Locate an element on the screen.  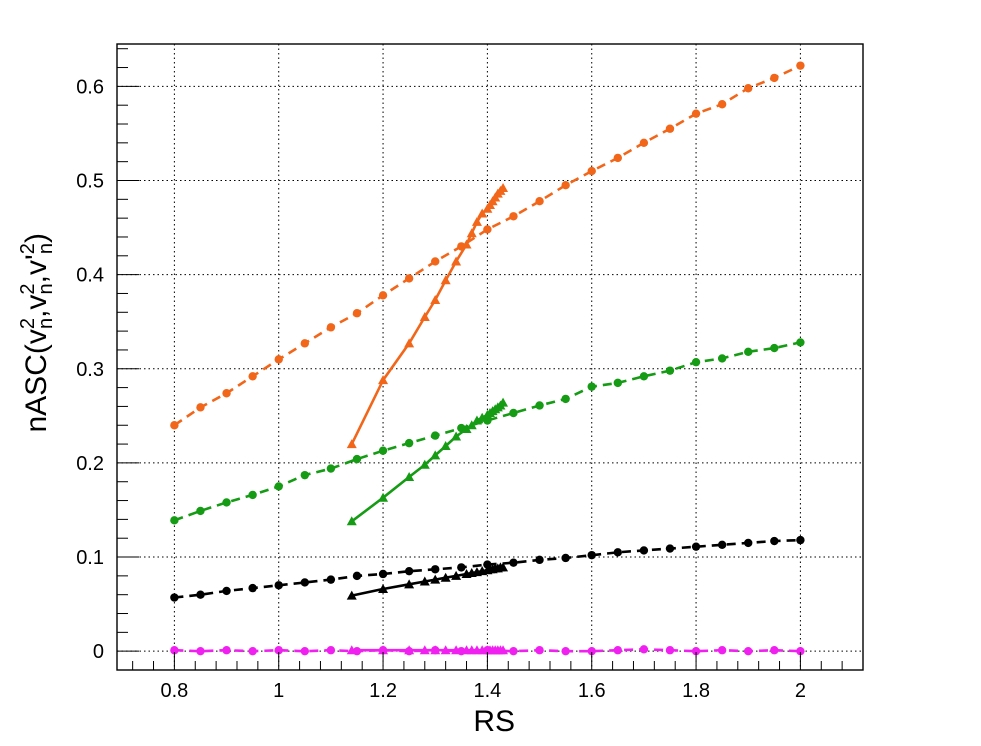
x-tick-label: 1.2 is located at coordinates (383, 691).